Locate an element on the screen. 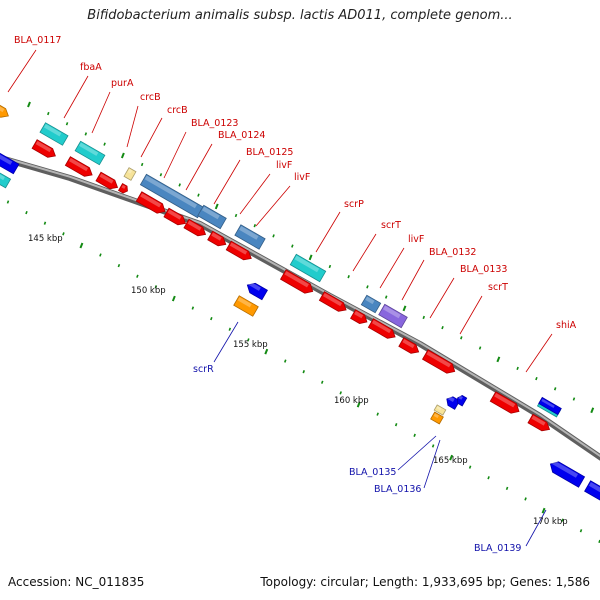  gene-label-reverse: BLA_0136 is located at coordinates (397, 489).